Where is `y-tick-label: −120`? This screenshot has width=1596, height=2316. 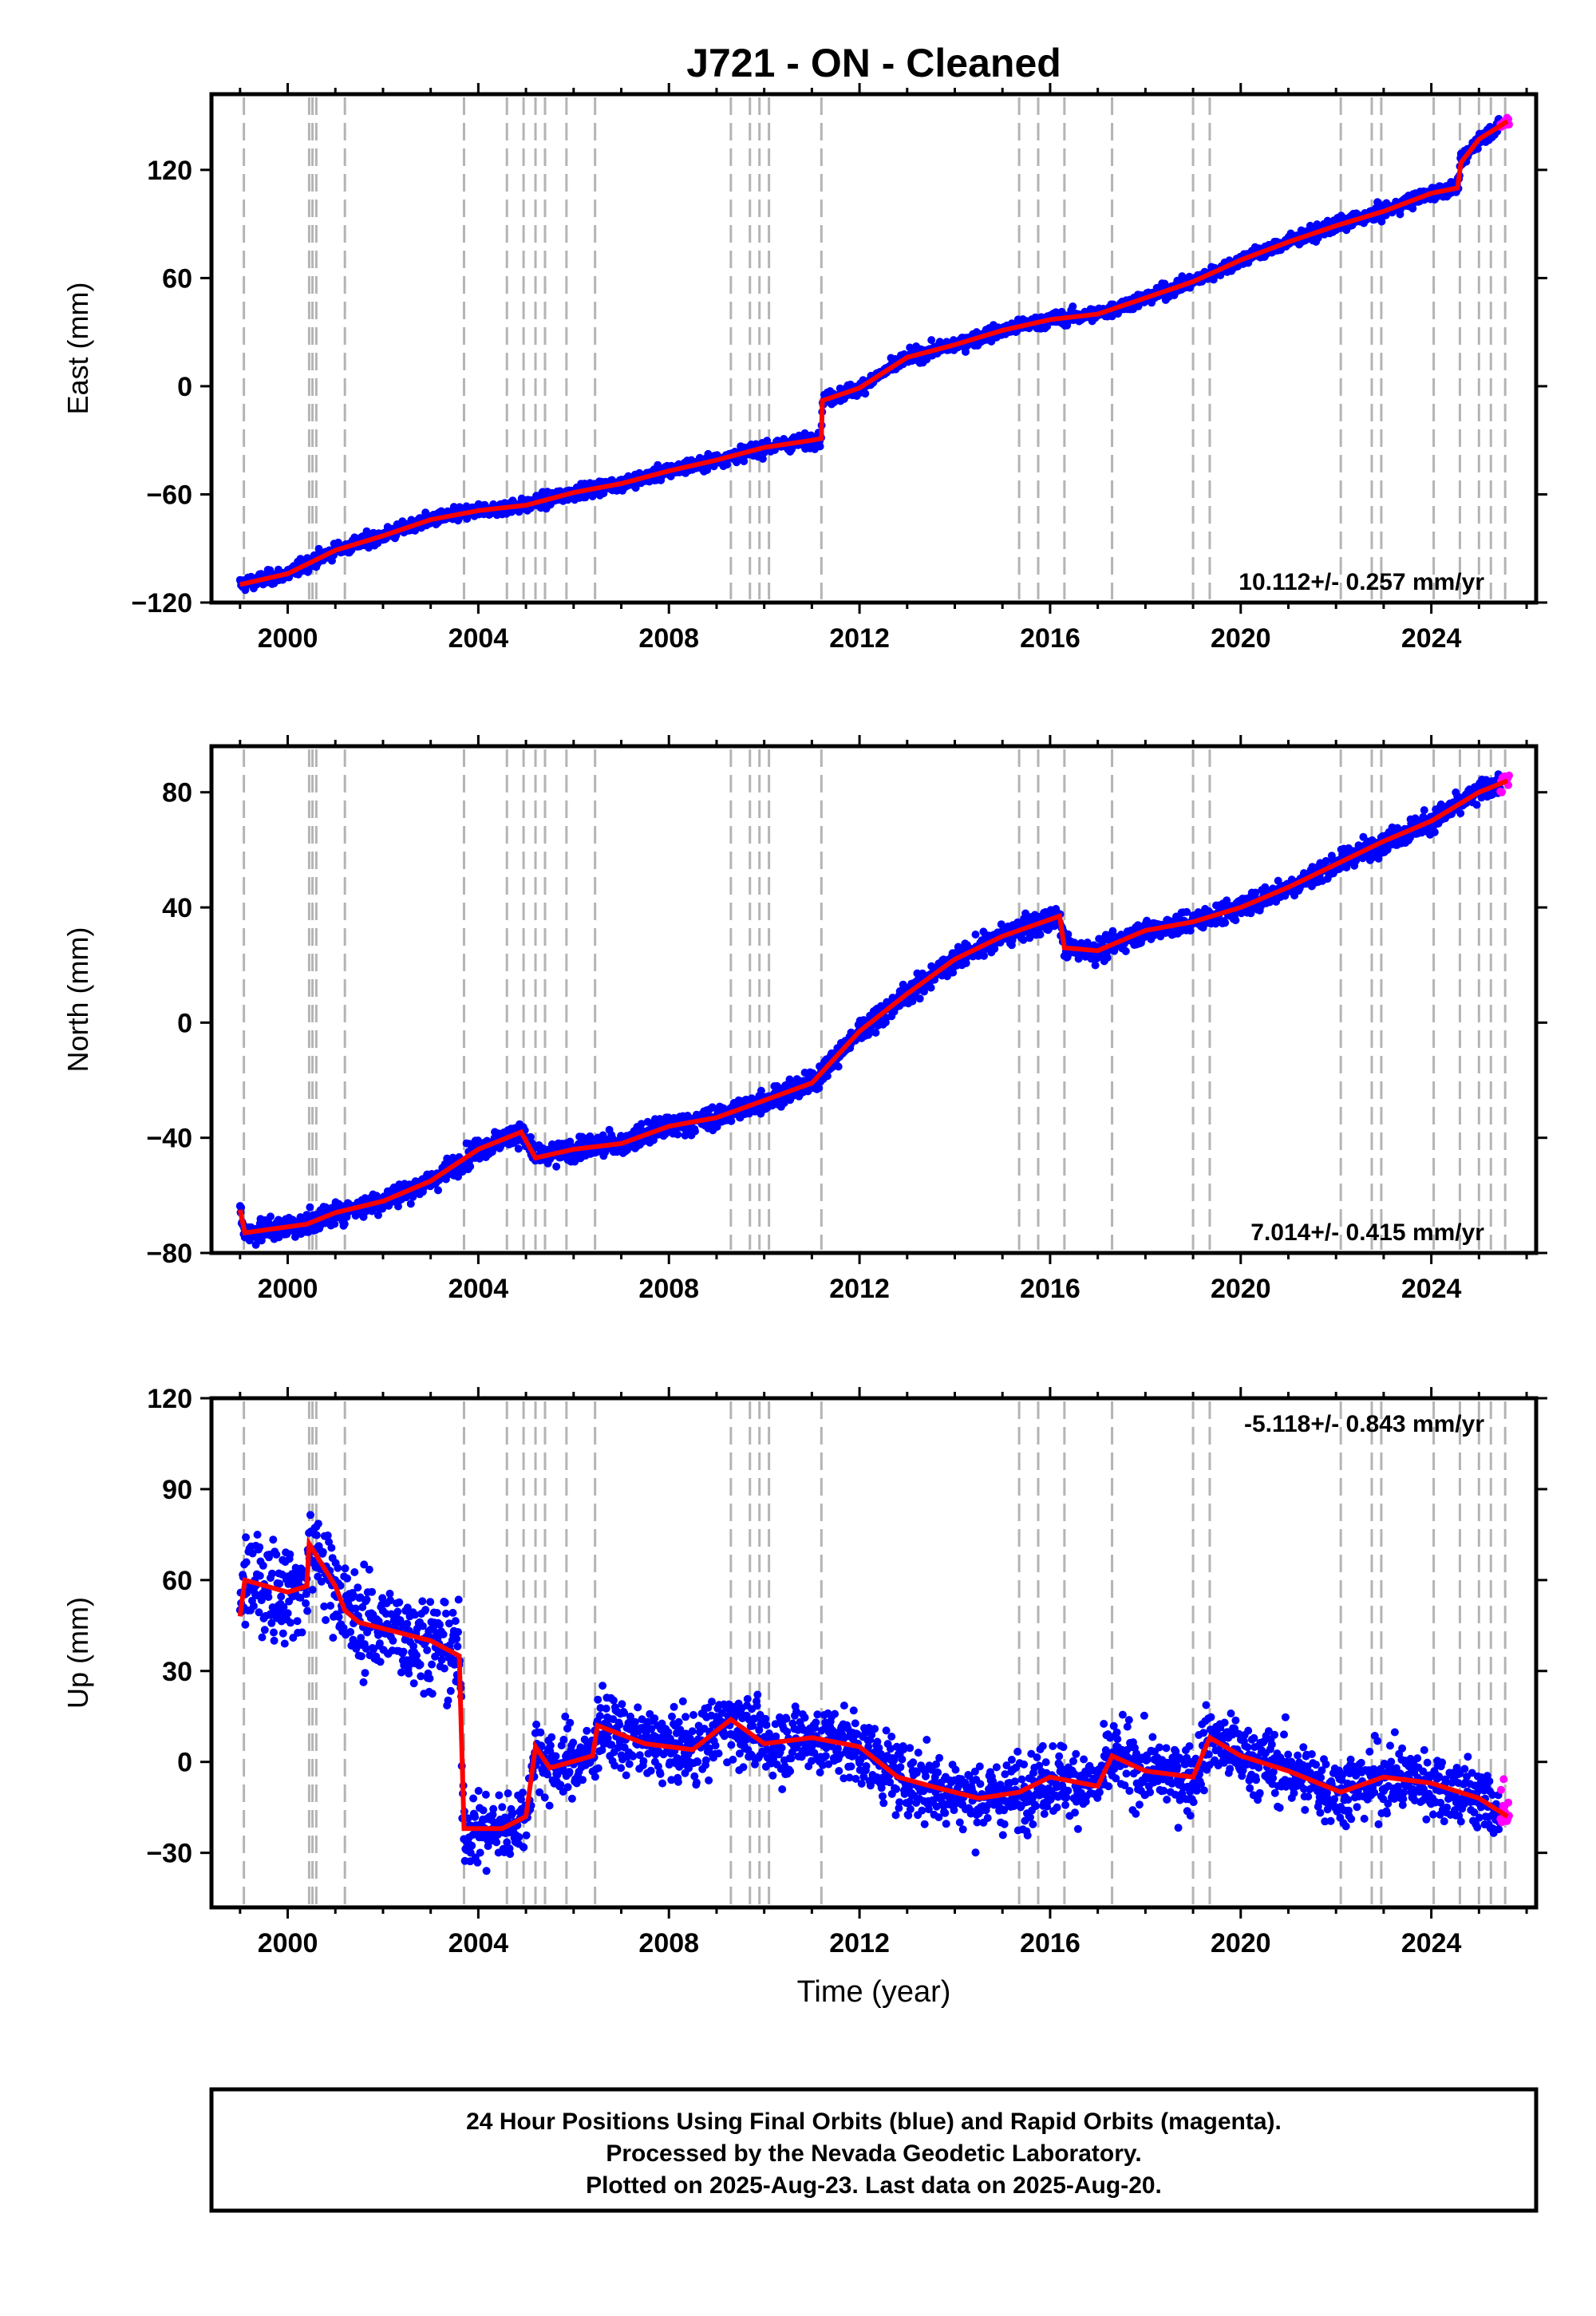
y-tick-label: −120 is located at coordinates (161, 603).